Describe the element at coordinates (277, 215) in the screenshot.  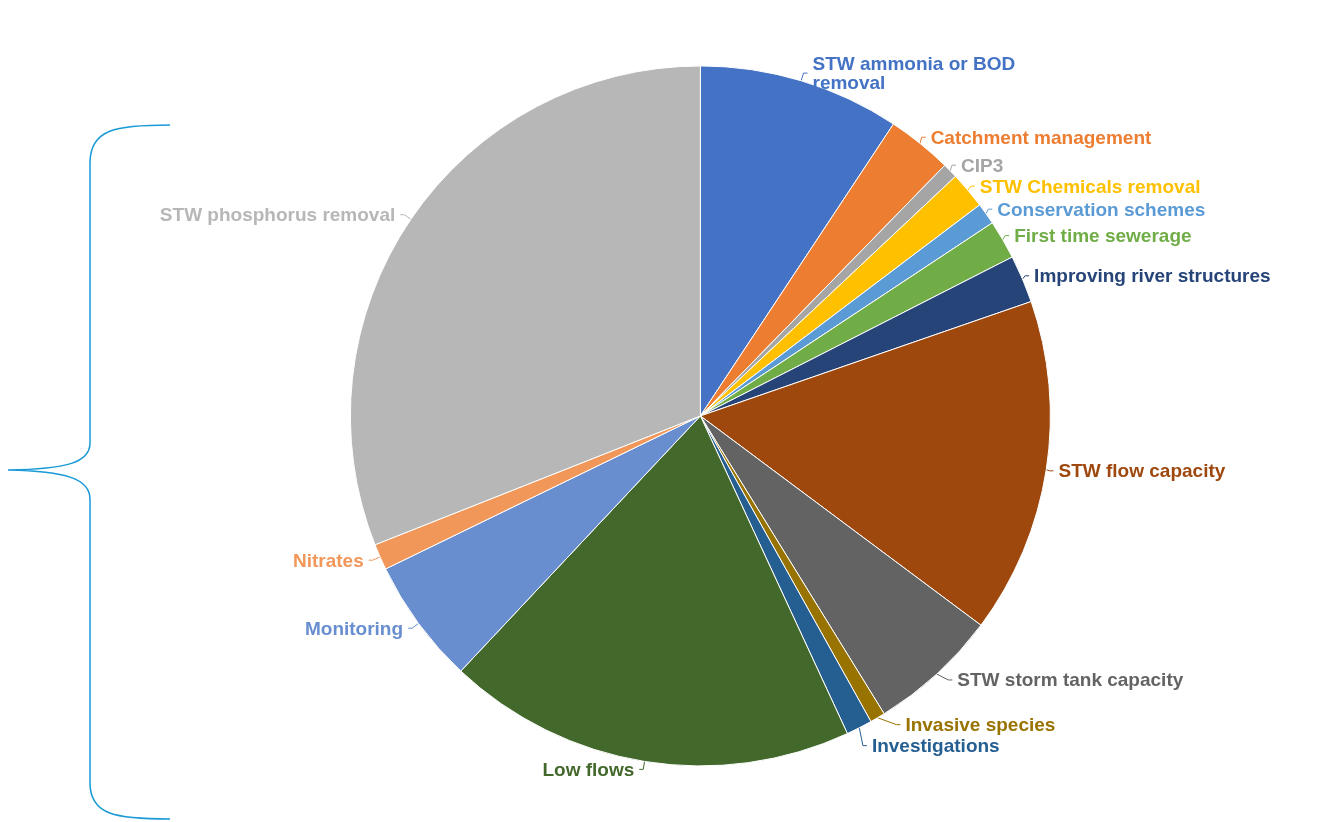
I see `slice-label: STW phosphorus removal` at that location.